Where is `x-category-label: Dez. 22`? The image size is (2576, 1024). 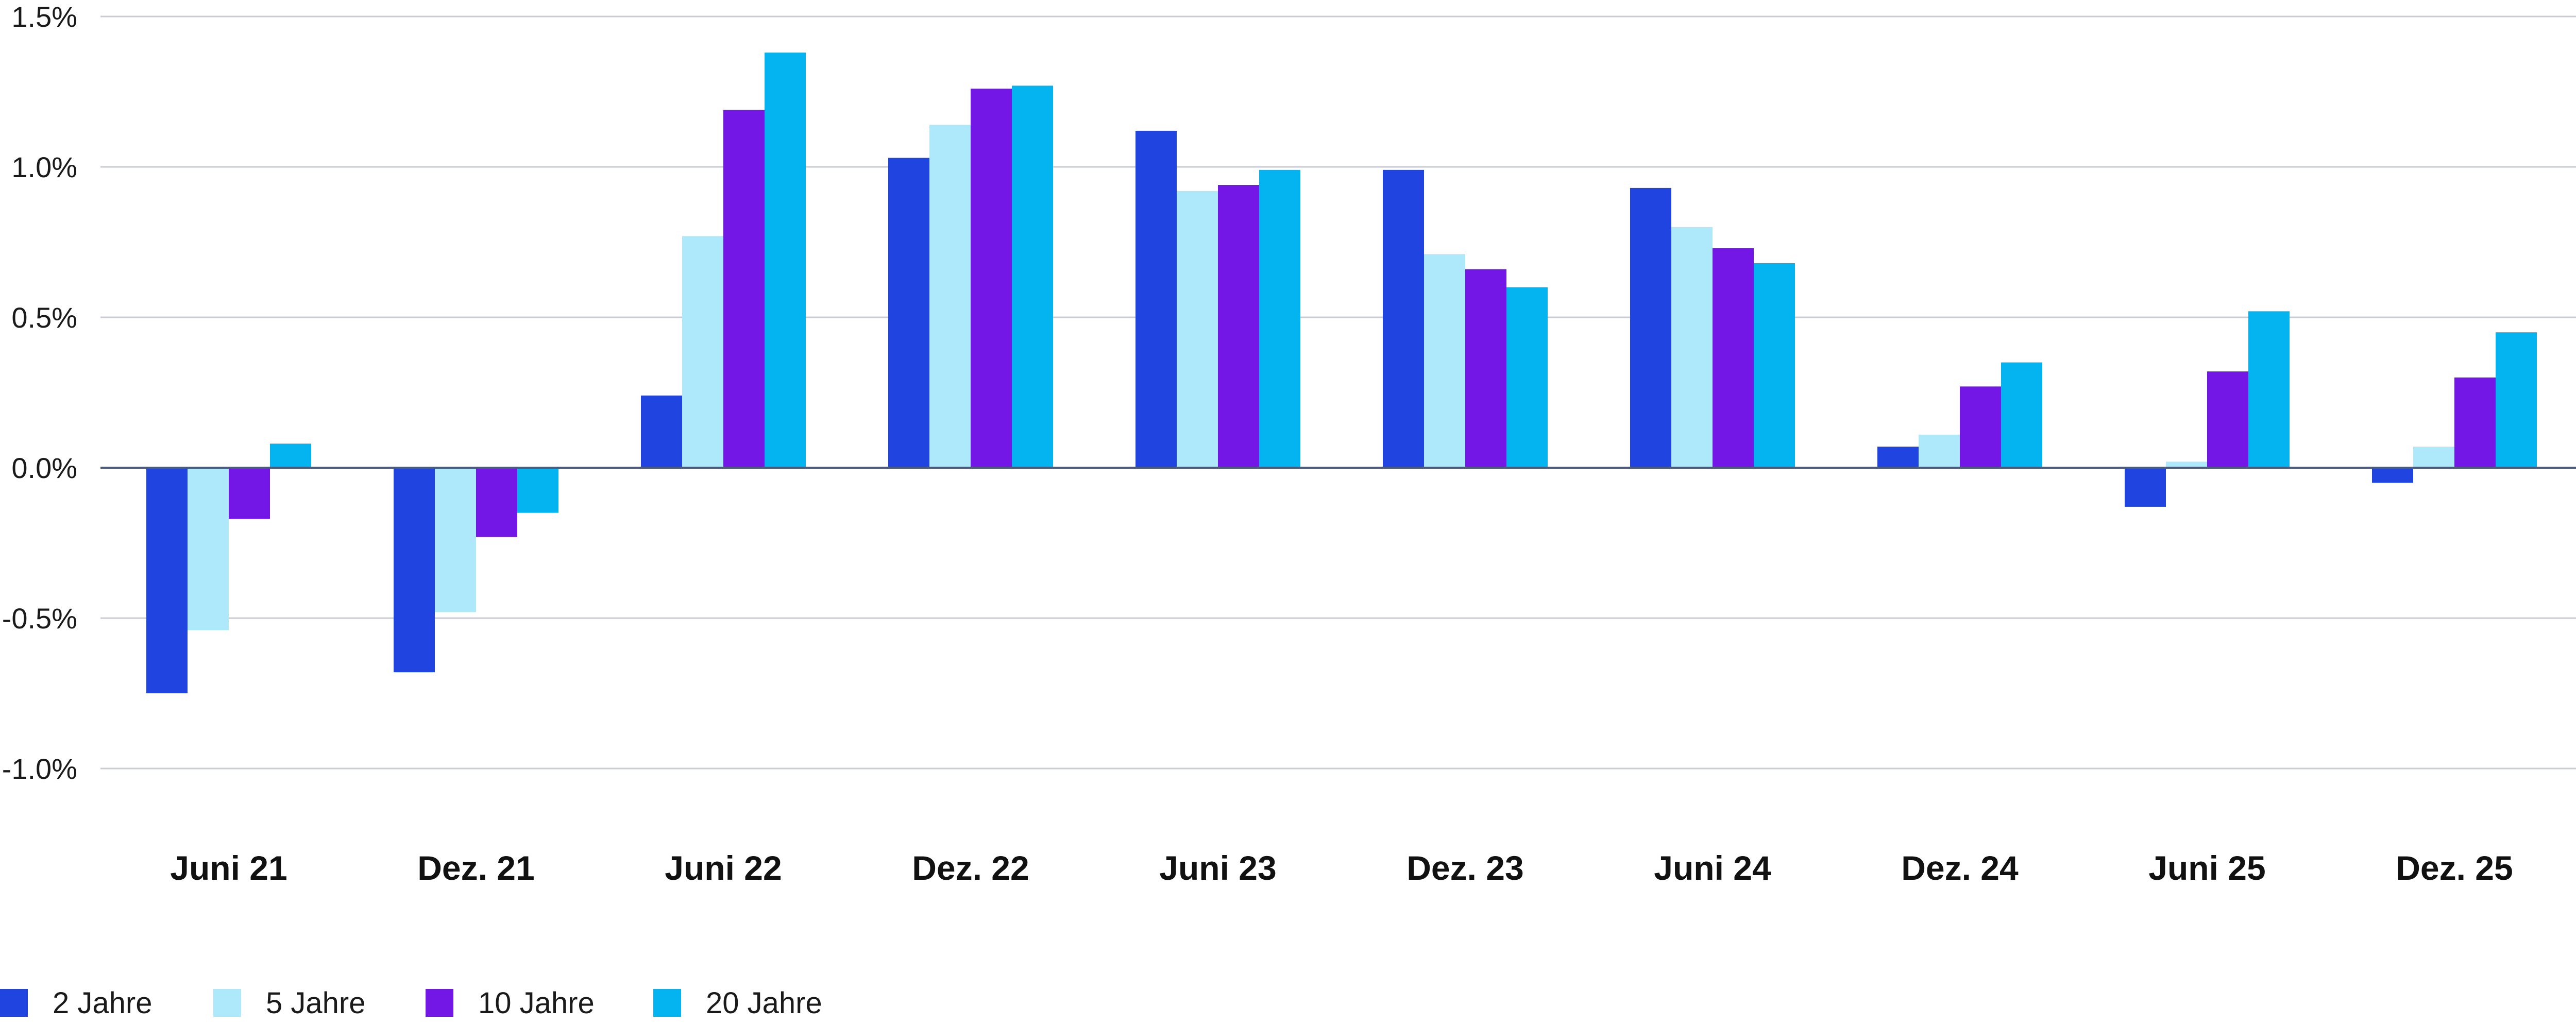 x-category-label: Dez. 22 is located at coordinates (970, 868).